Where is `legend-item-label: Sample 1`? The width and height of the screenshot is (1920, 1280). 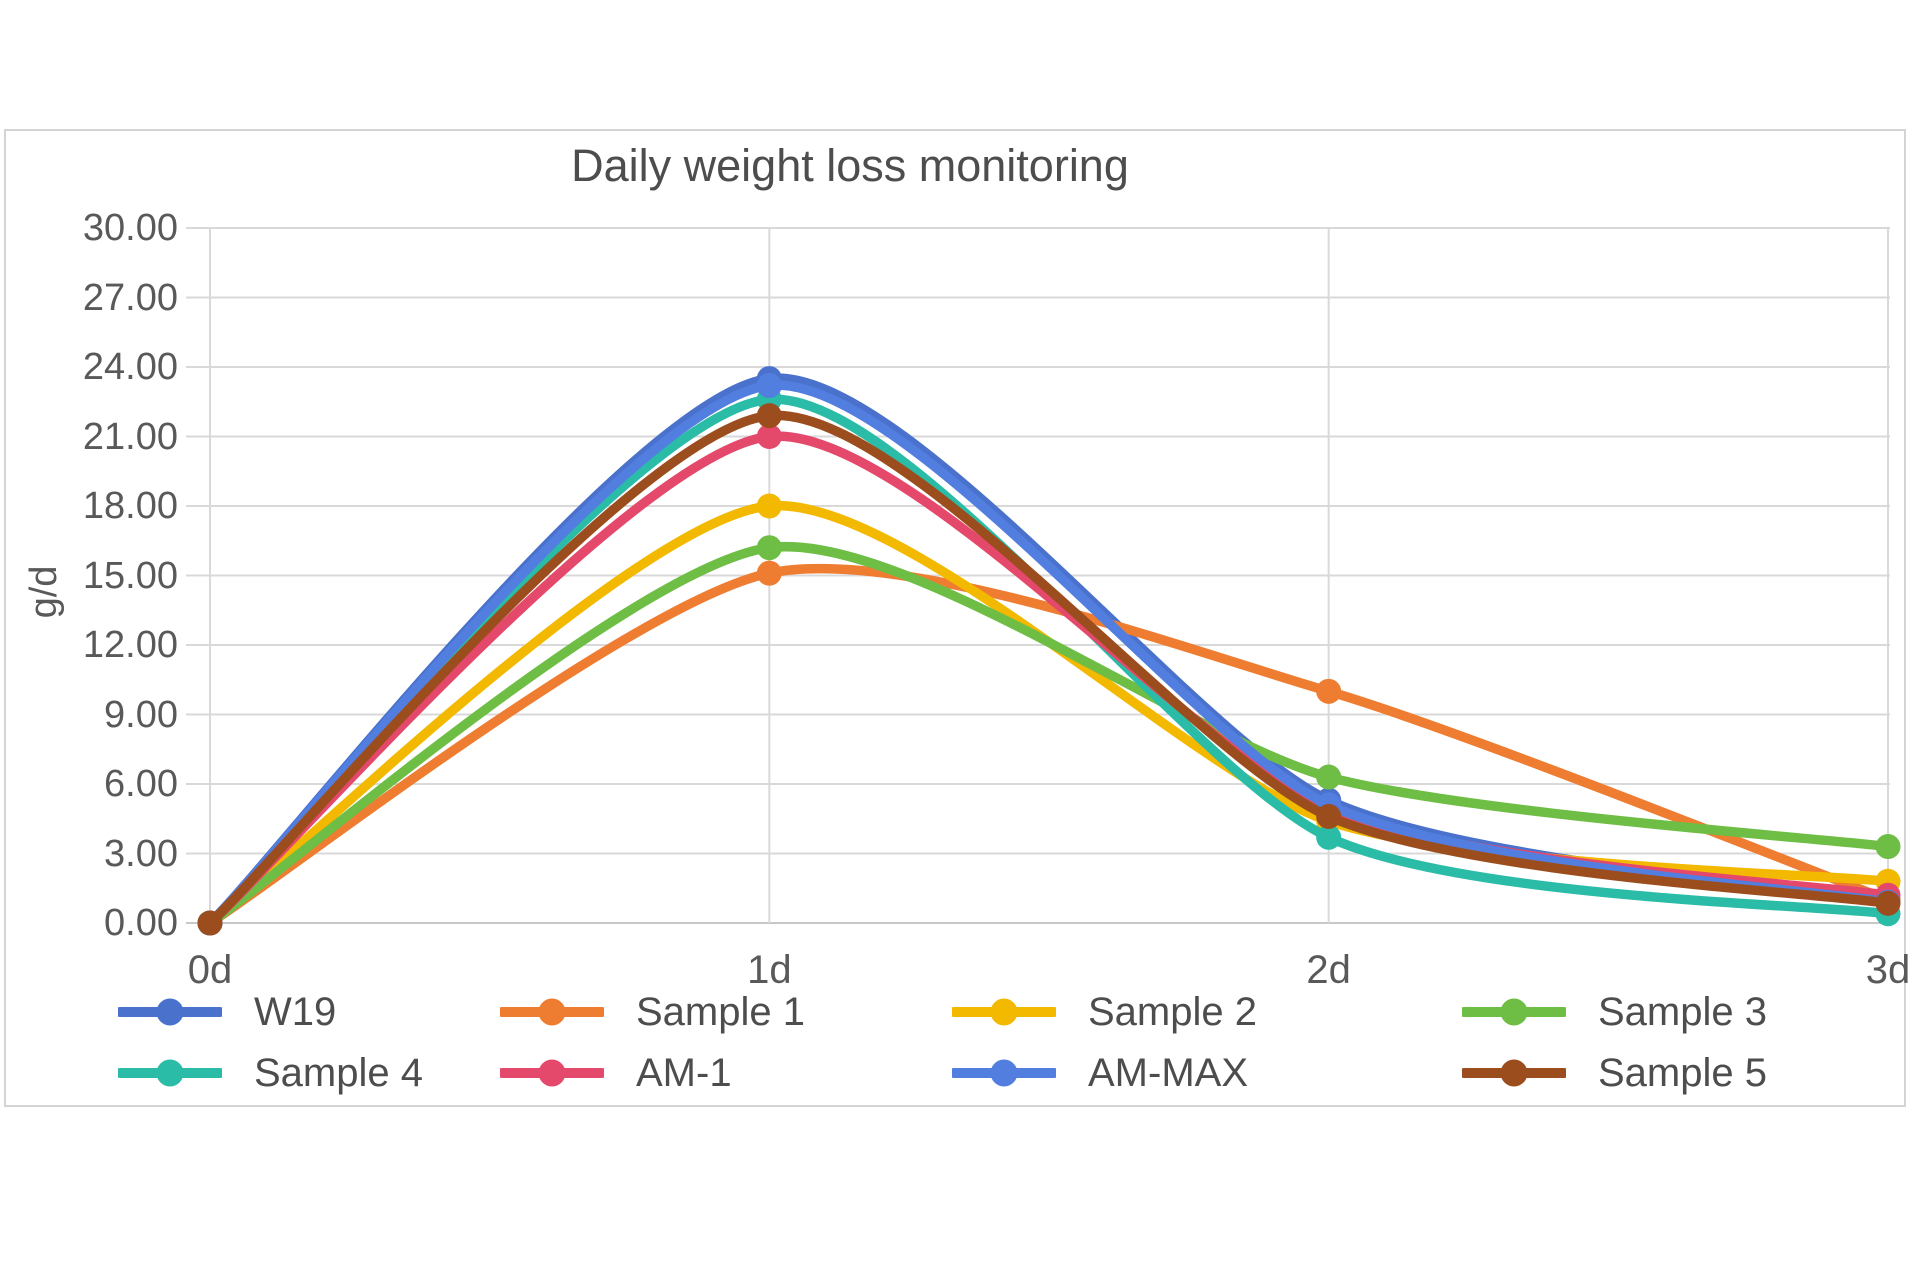 legend-item-label: Sample 1 is located at coordinates (720, 1011).